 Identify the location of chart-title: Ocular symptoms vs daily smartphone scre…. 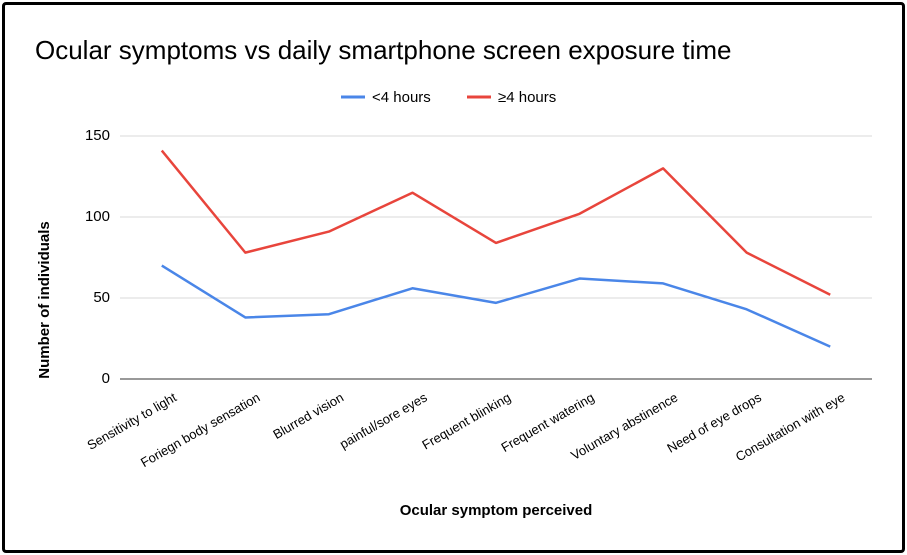
(383, 50).